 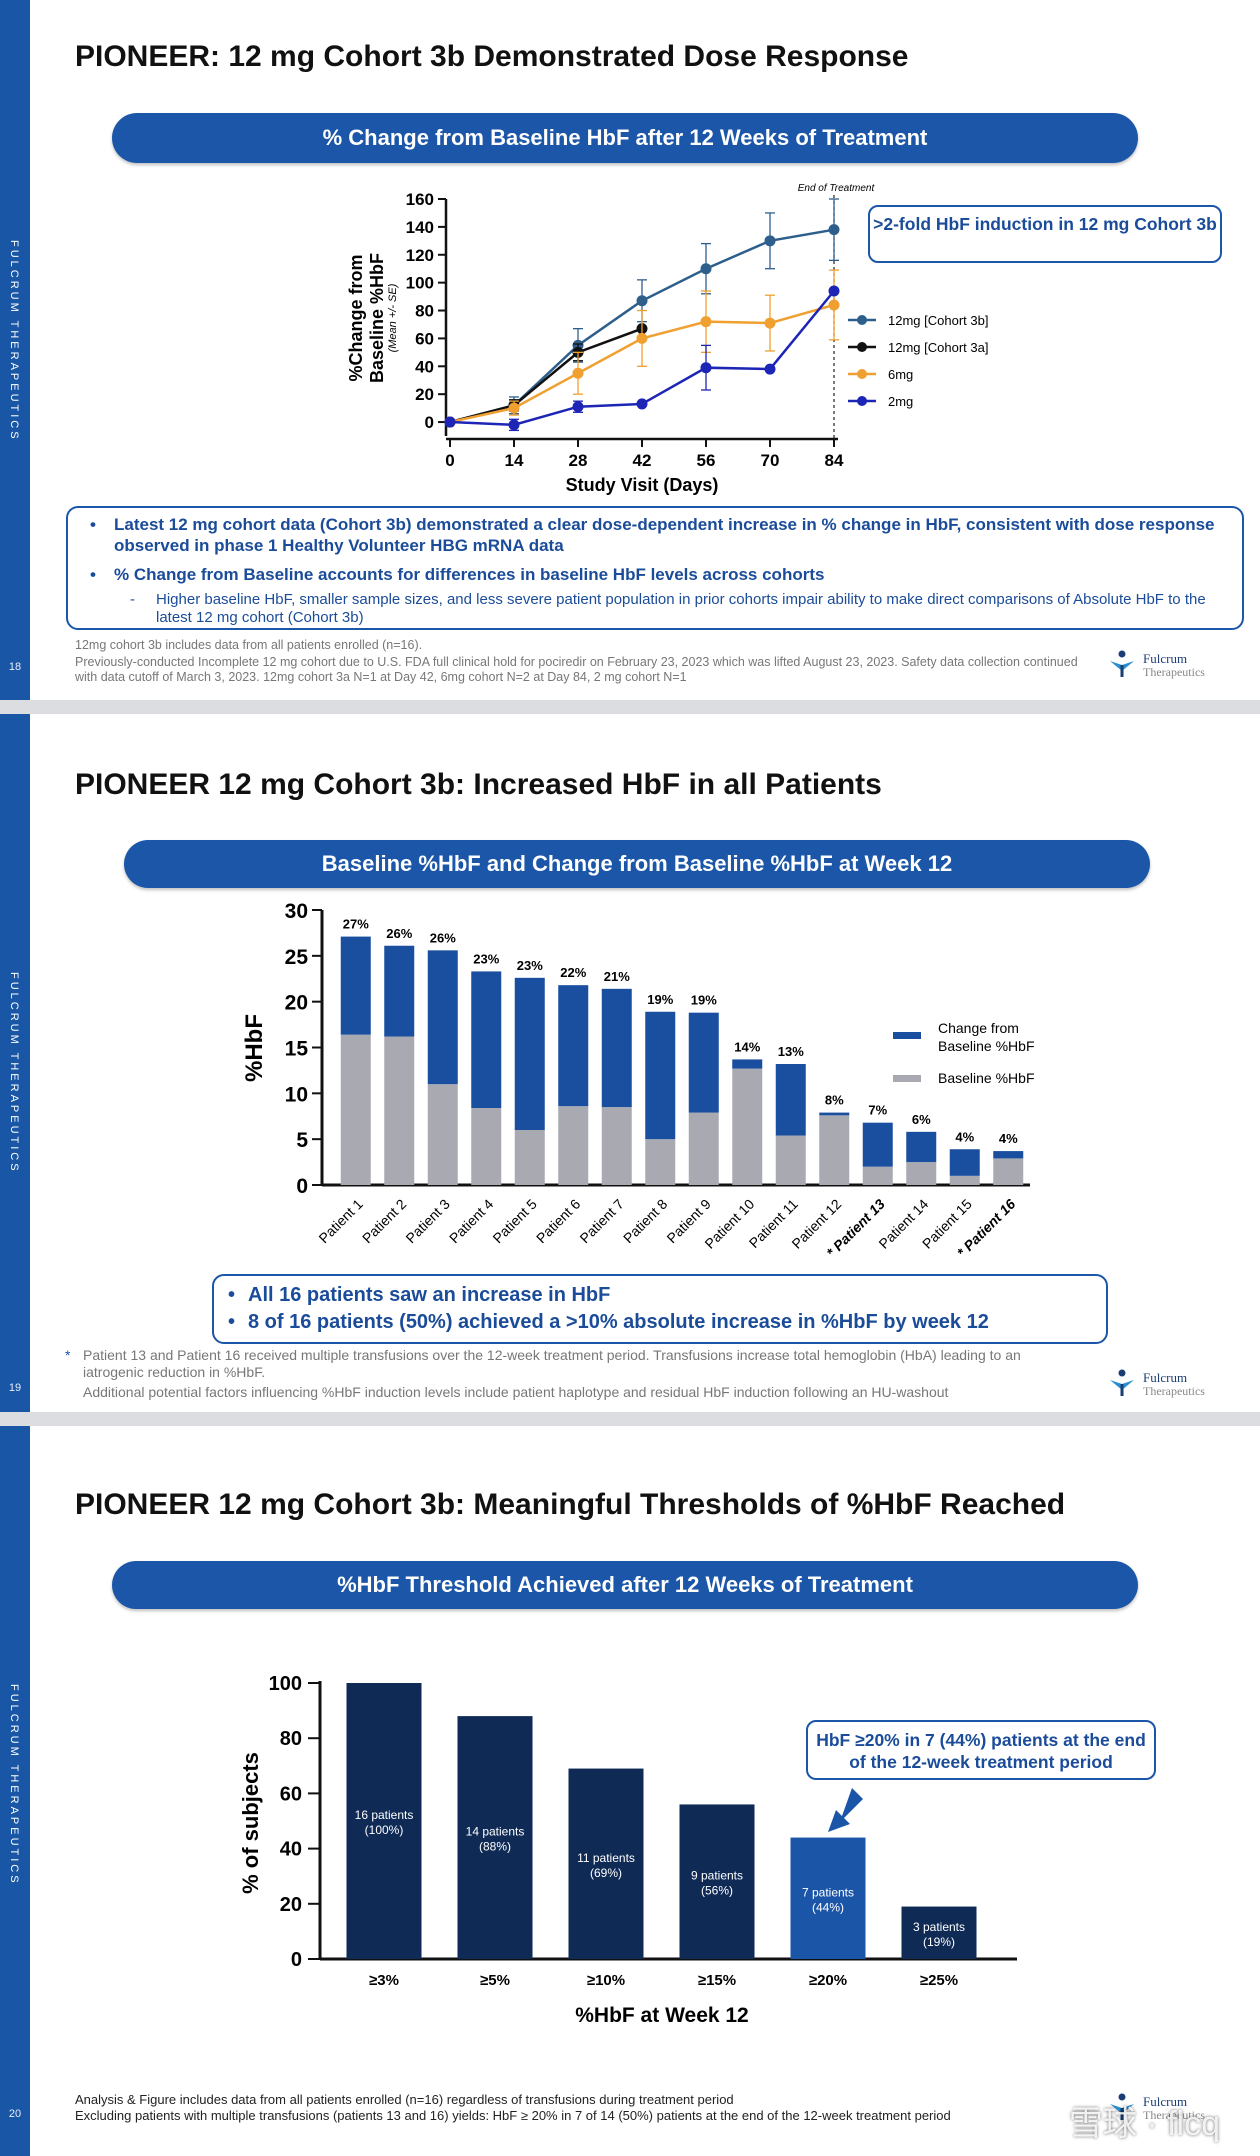 I want to click on y-axis-title-line: %Change from, so click(x=356, y=317).